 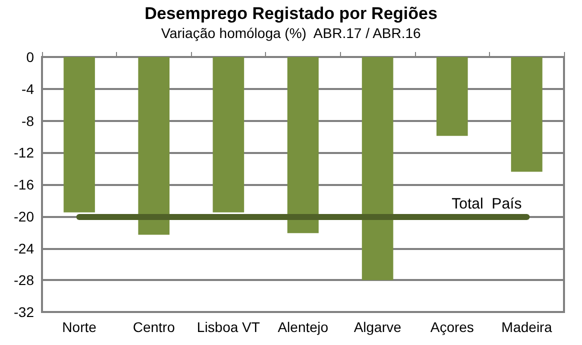 I want to click on chart-subtitle: Variação homóloga (%) ABR.17 / ABR.16, so click(x=291, y=33).